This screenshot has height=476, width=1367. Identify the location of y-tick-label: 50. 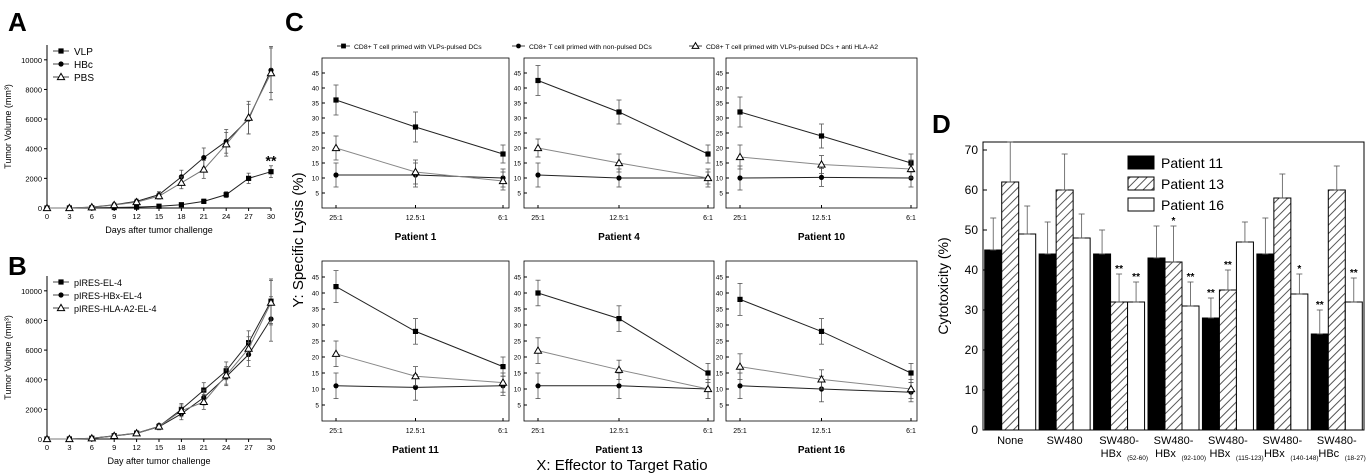
(972, 230).